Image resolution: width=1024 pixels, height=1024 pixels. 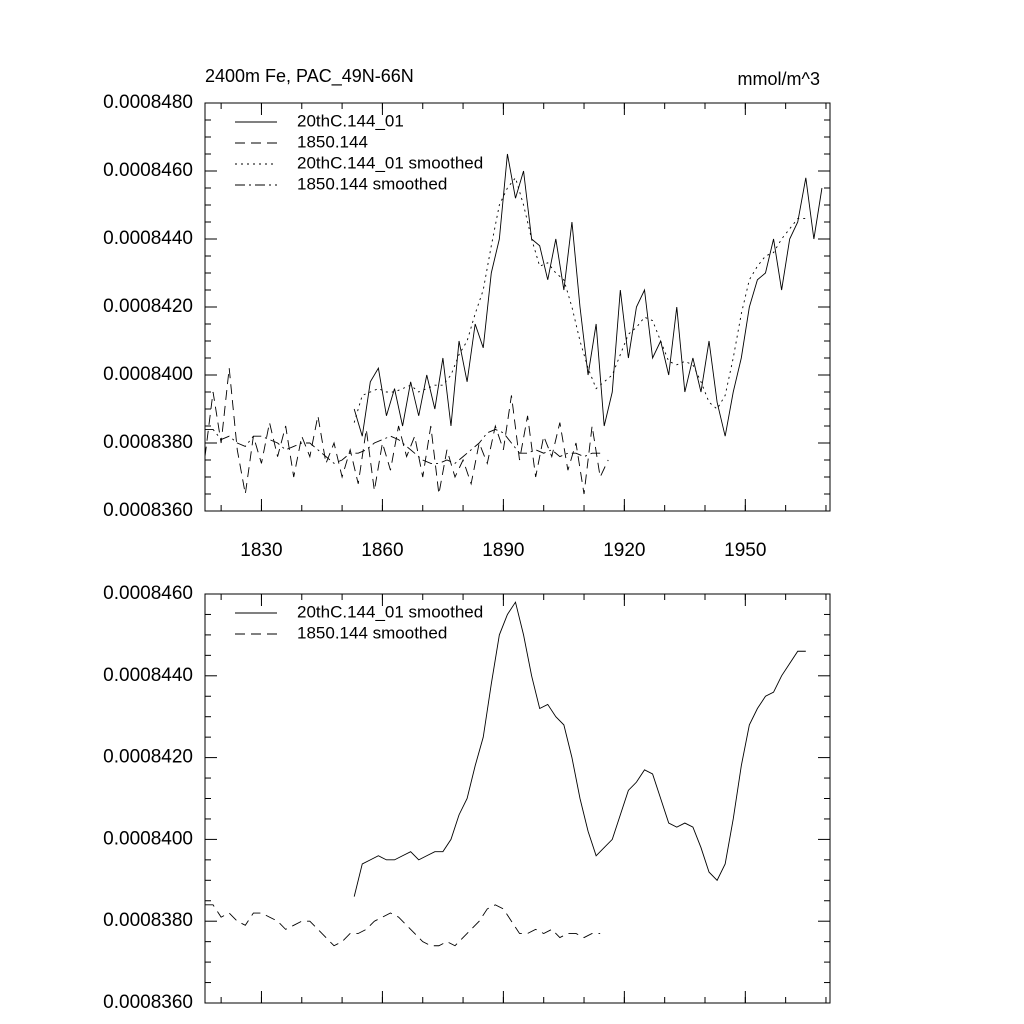 I want to click on x-tick-label: 1890, so click(x=503, y=550).